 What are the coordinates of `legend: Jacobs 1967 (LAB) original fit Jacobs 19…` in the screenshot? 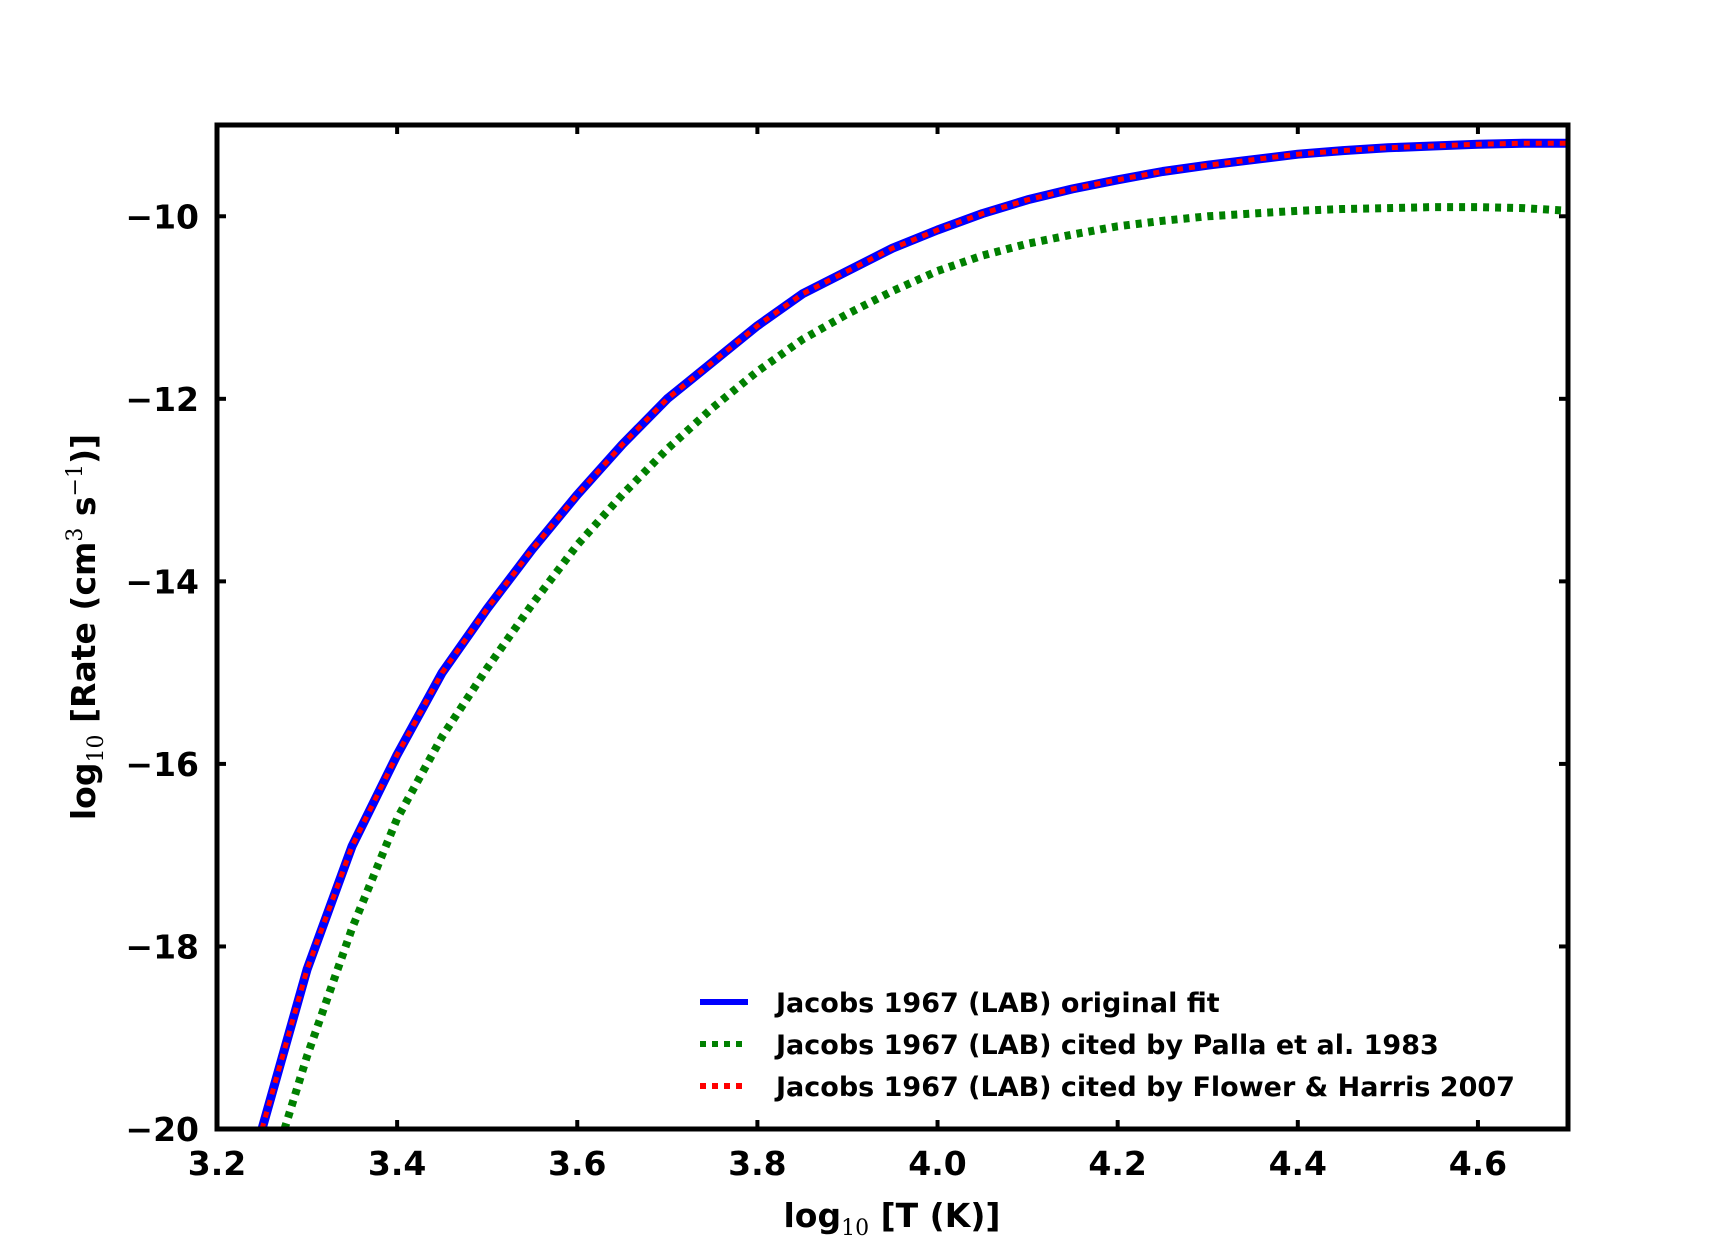 It's located at (1107, 1045).